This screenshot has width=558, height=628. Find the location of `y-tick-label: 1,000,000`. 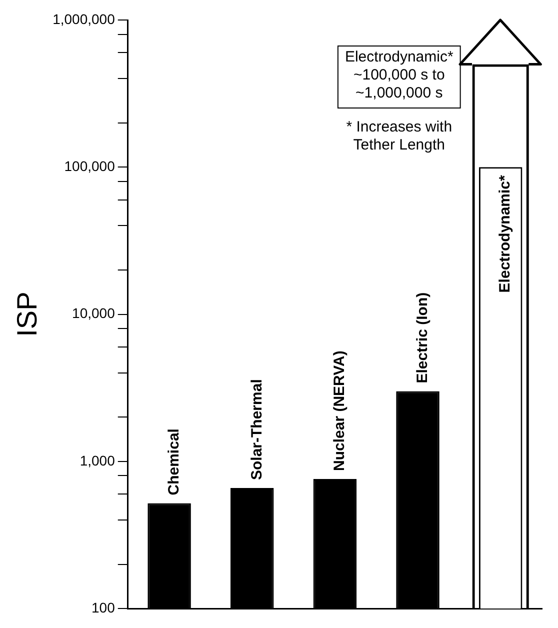

y-tick-label: 1,000,000 is located at coordinates (84, 18).